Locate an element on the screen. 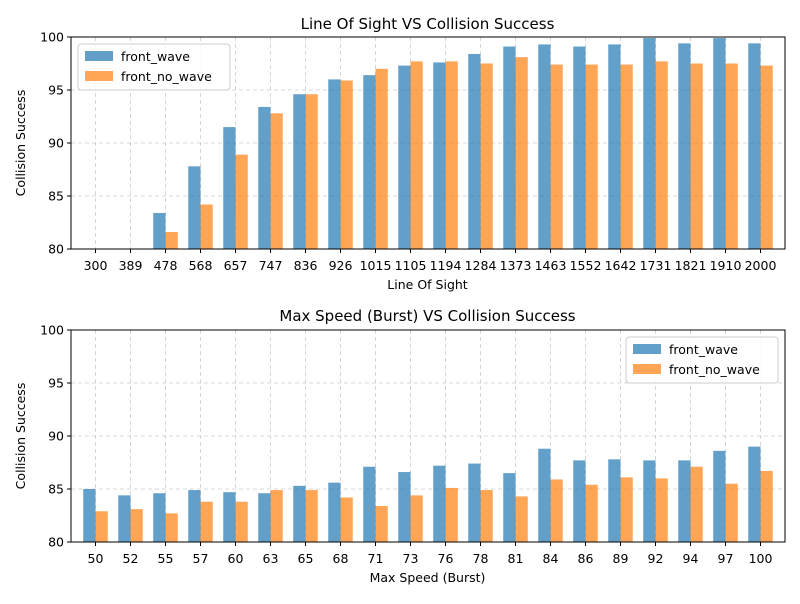  x-tick-label: 97 is located at coordinates (726, 558).